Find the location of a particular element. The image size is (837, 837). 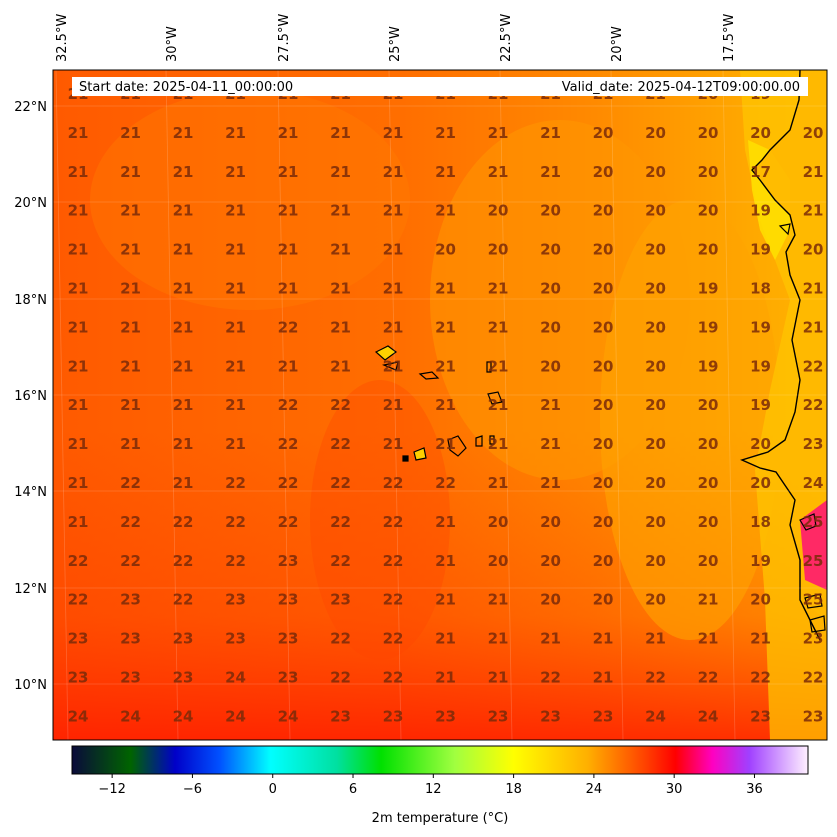

colorbar-tick-label: 24 is located at coordinates (594, 789).